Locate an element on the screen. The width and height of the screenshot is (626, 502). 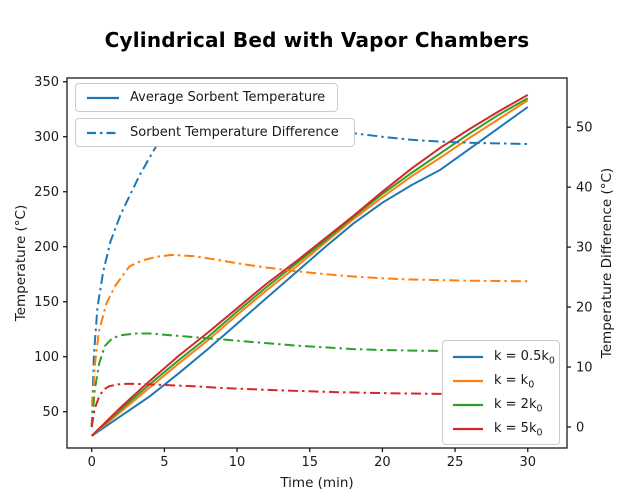
legend-label: k = 2k0 is located at coordinates (518, 406).